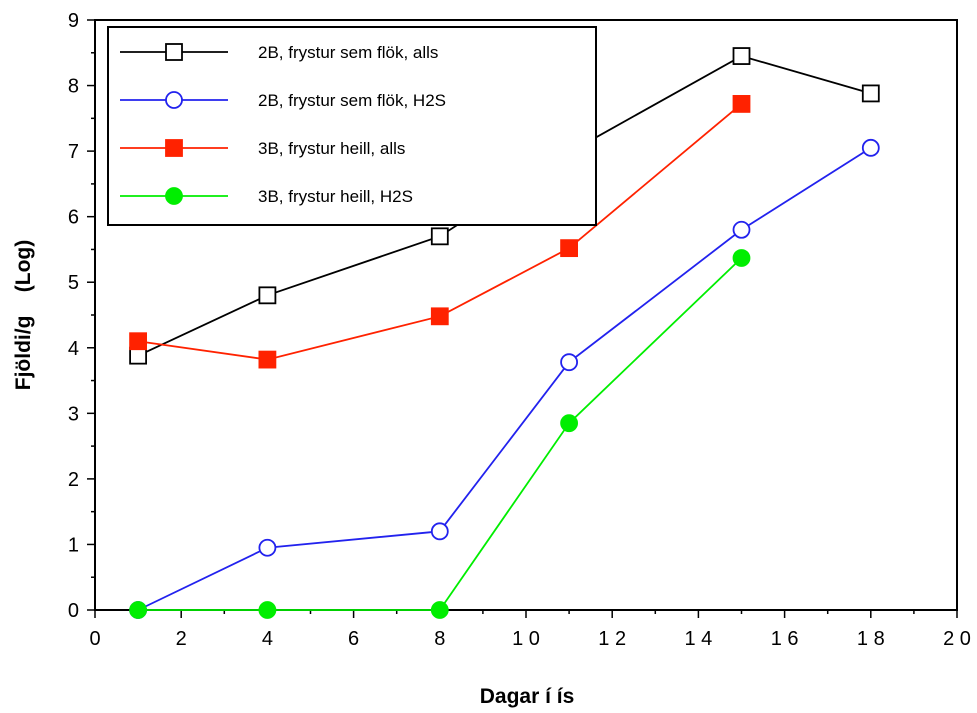  I want to click on x-tick-label: 0, so click(94, 639).